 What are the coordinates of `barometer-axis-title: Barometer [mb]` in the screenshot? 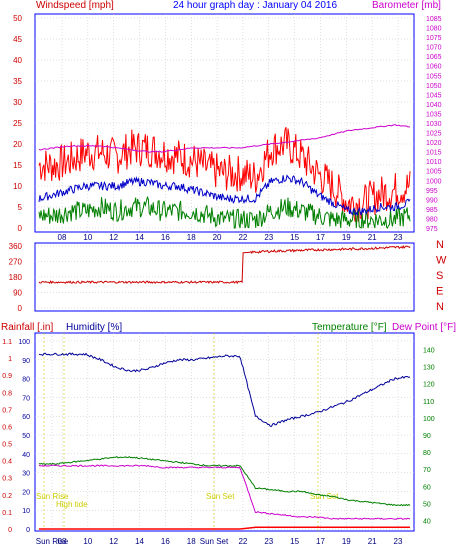 It's located at (406, 5).